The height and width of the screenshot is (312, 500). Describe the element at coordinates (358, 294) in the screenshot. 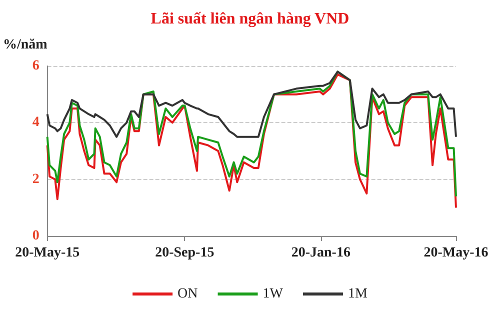

I see `legend-label: 1M` at that location.